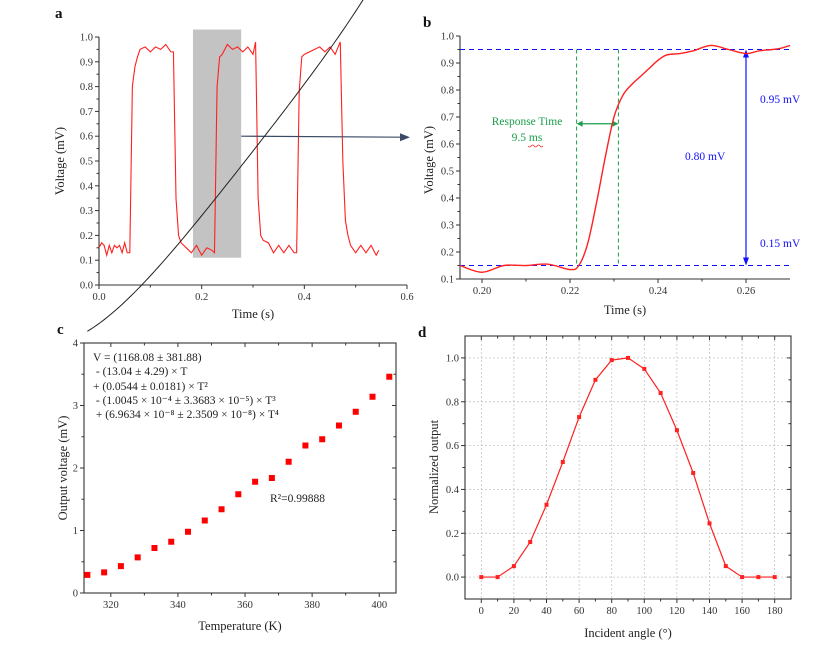 The height and width of the screenshot is (651, 834). Describe the element at coordinates (63, 468) in the screenshot. I see `panel-c-ylabel: Output voltage (mV)` at that location.